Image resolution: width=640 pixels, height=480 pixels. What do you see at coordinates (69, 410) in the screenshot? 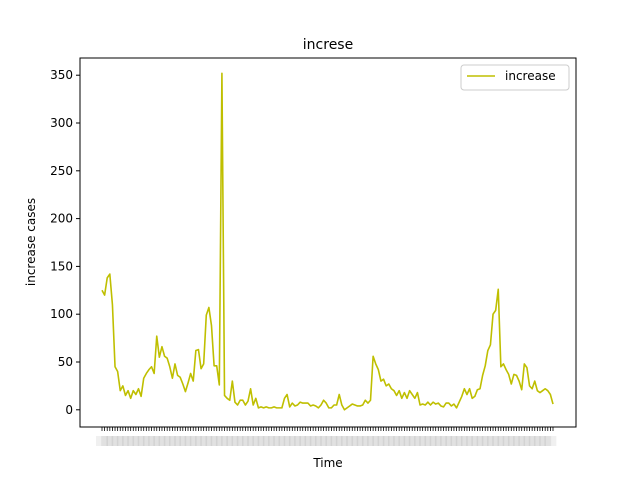
I see `y-tick-label: 0` at bounding box center [69, 410].